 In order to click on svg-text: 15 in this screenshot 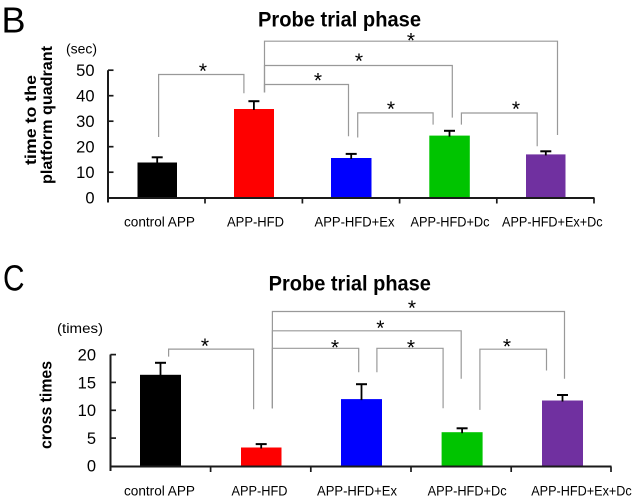, I will do `click(87, 383)`.